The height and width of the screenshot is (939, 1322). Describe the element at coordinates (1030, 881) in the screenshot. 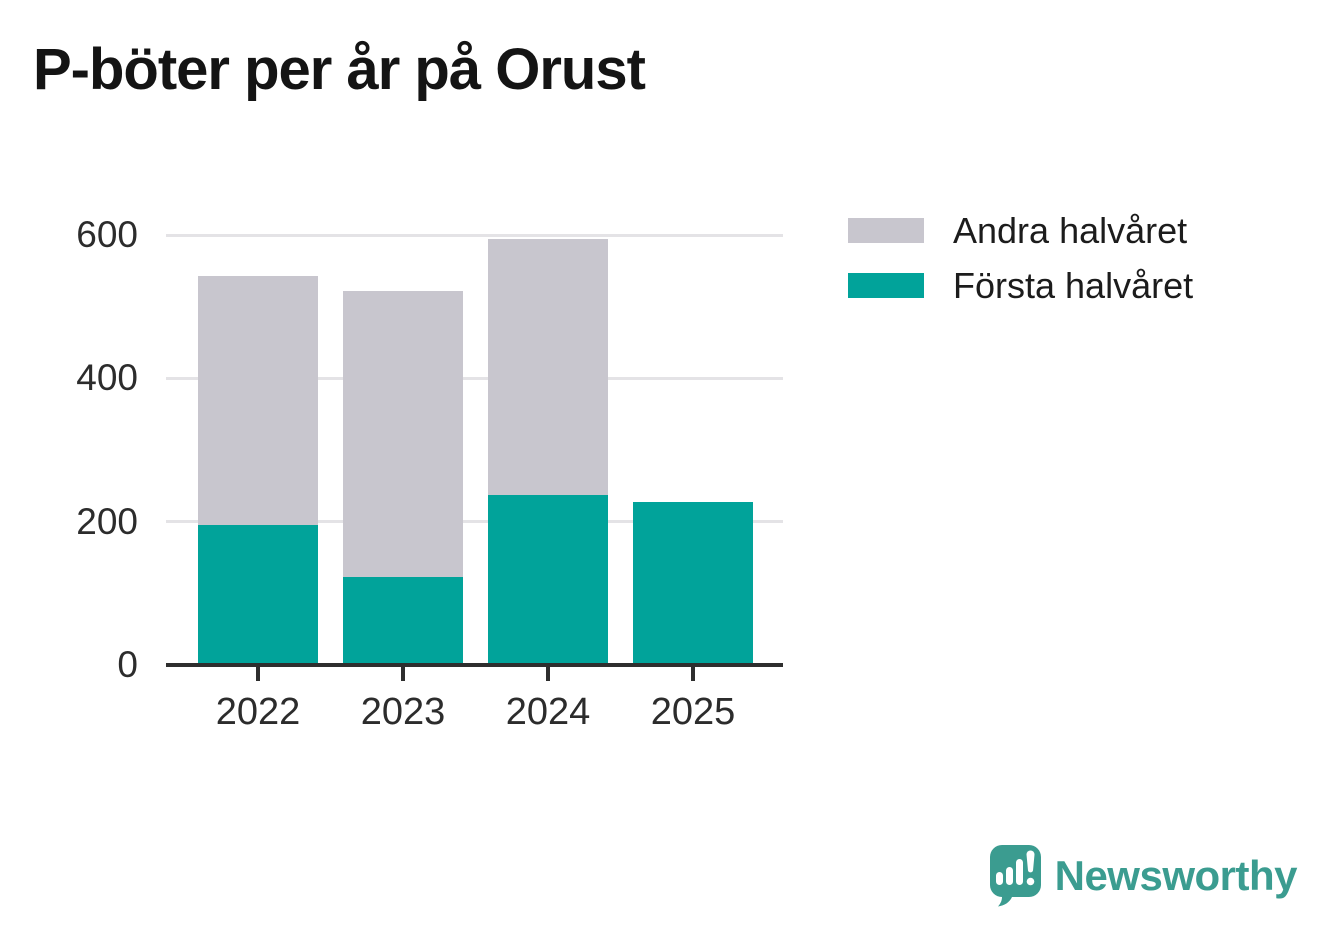

I see `logo-exclamation-dot` at that location.